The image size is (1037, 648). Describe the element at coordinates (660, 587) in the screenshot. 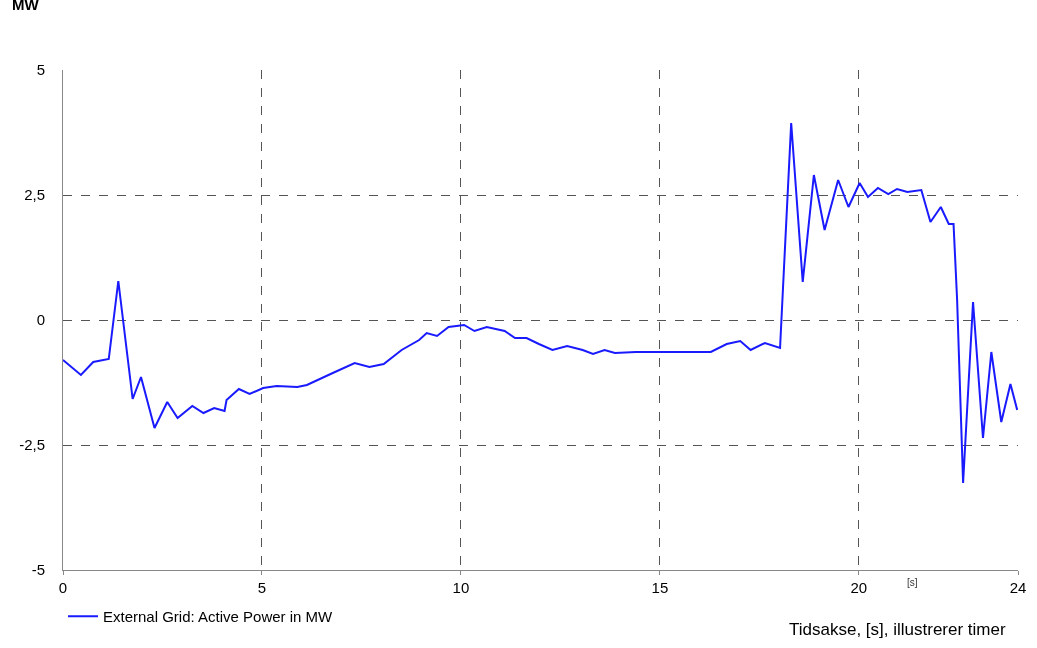

I see `x-tick-label: 15` at that location.